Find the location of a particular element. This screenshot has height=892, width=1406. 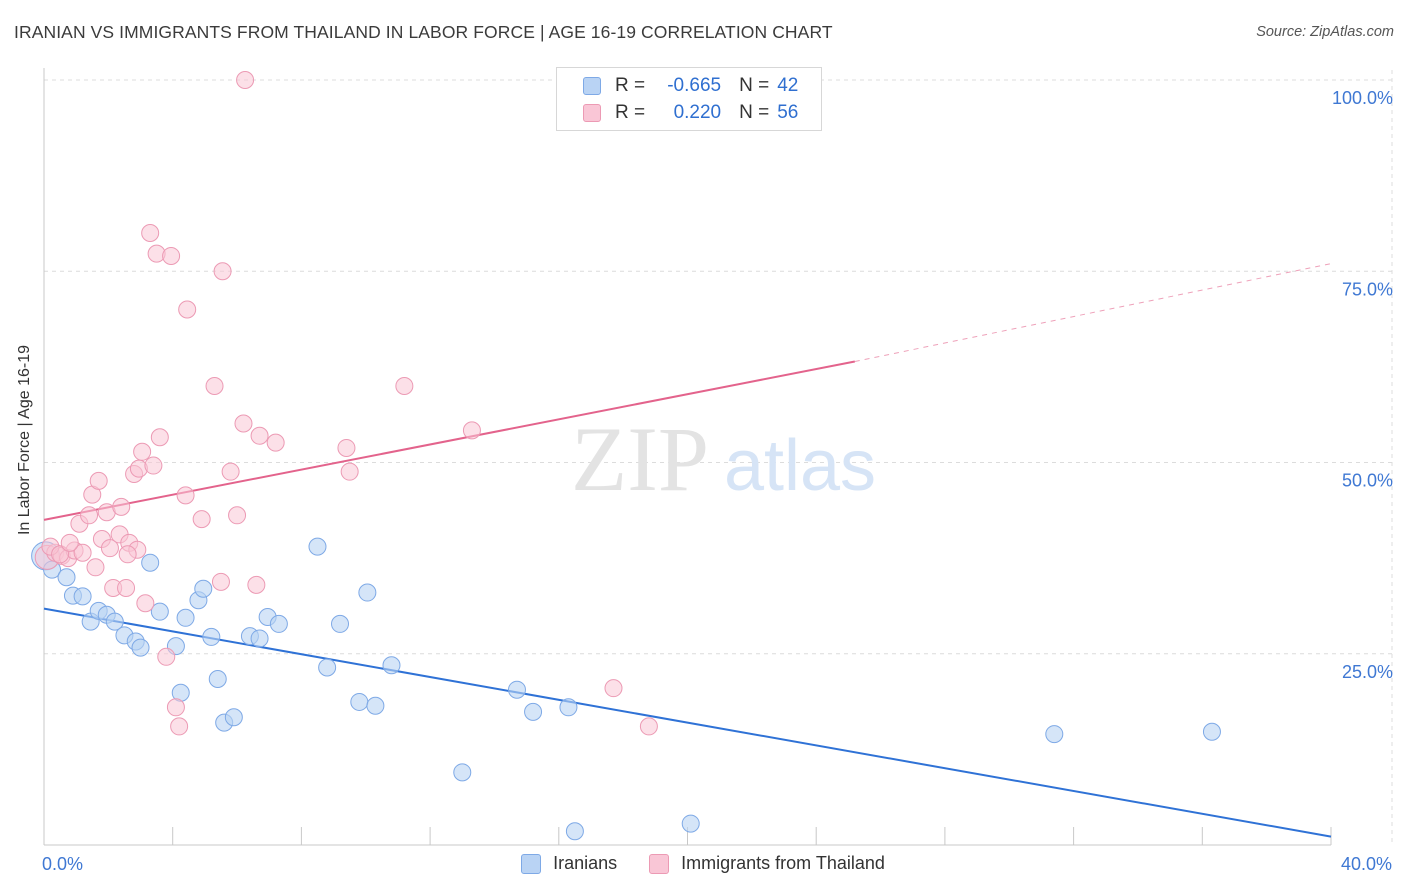

legend-item-iranians: Iranians is located at coordinates (569, 863).